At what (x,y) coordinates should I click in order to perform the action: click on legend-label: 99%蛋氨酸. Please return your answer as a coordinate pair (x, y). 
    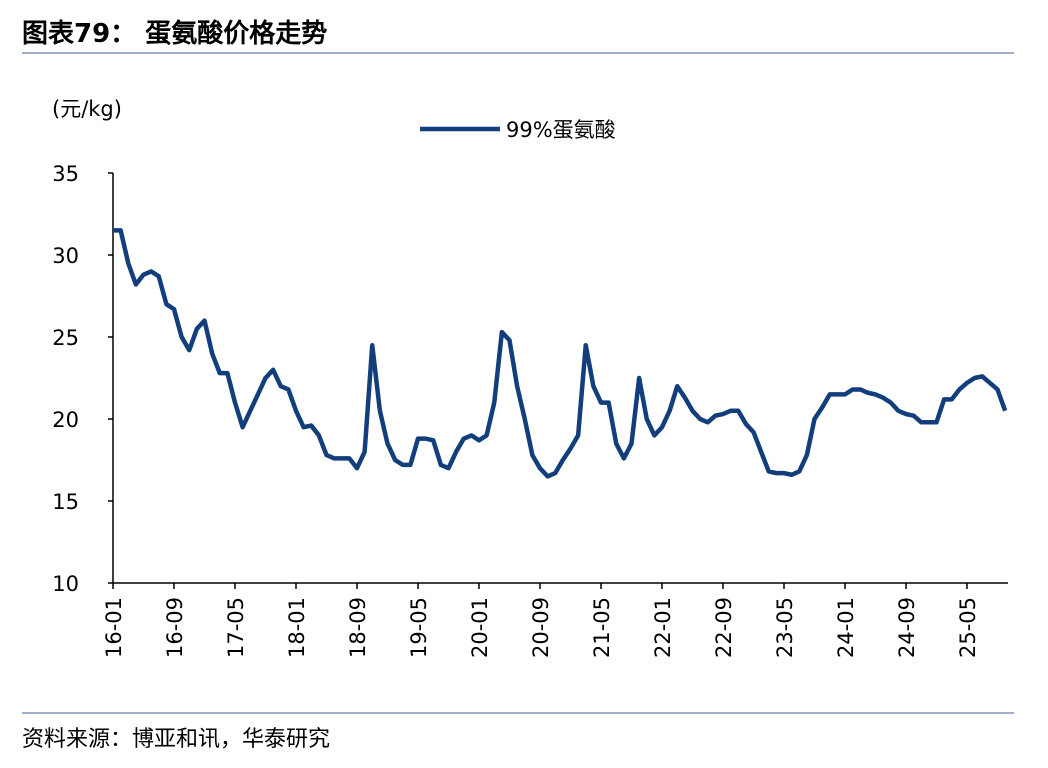
    Looking at the image, I should click on (561, 130).